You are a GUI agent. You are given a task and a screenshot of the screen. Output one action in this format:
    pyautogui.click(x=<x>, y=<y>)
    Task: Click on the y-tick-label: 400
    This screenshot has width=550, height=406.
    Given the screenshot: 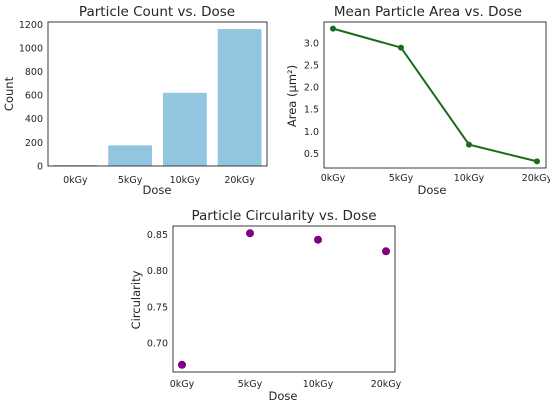 What is the action you would take?
    pyautogui.click(x=34, y=119)
    